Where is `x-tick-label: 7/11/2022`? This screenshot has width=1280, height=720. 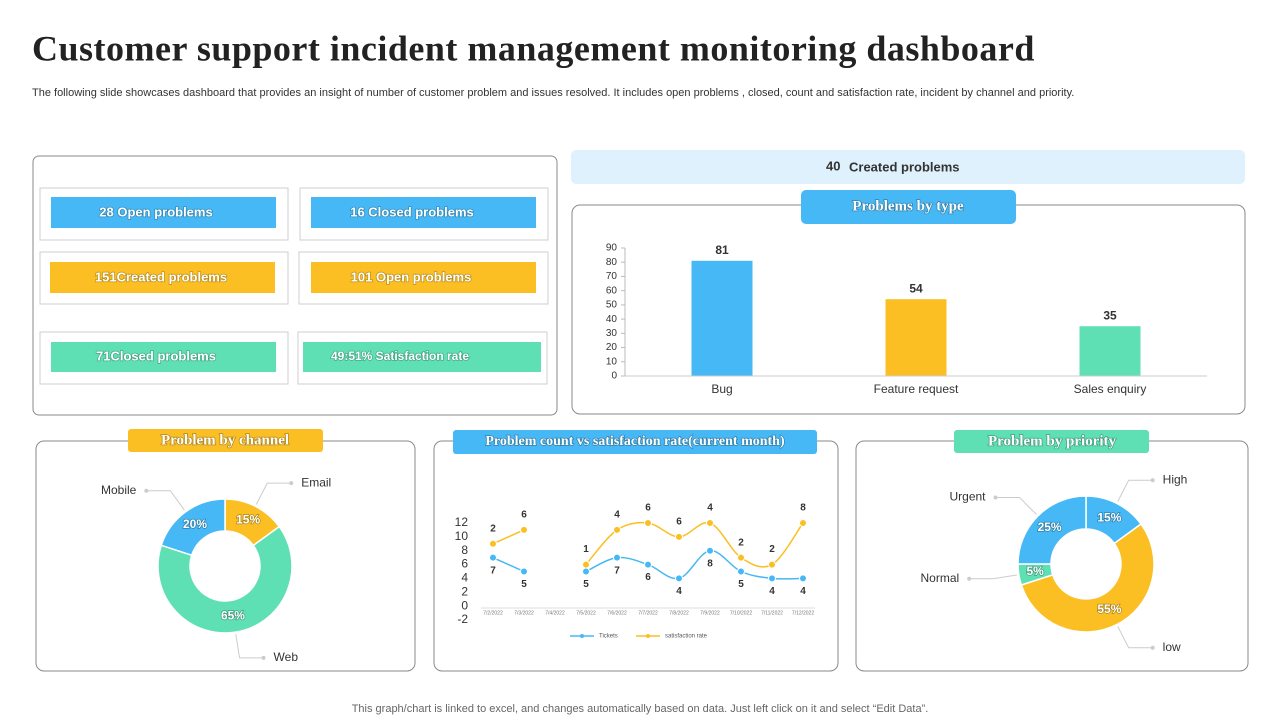 x-tick-label: 7/11/2022 is located at coordinates (772, 613).